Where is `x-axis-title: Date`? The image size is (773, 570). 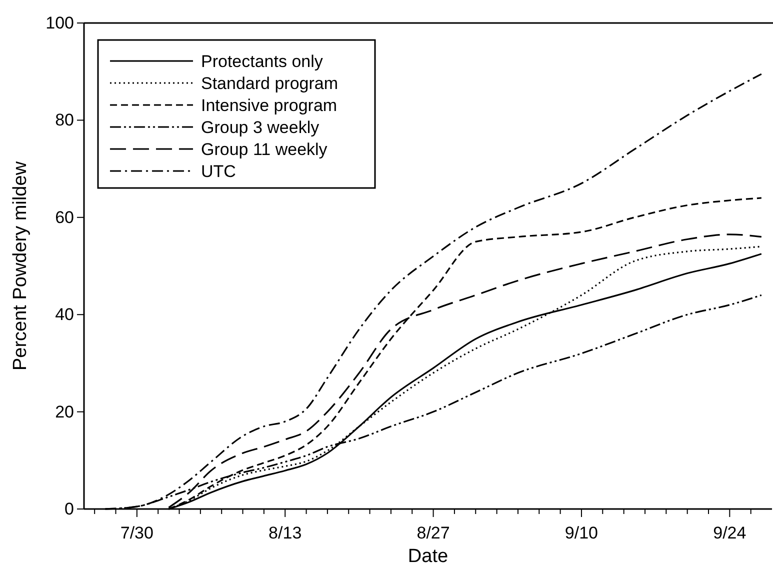 x-axis-title: Date is located at coordinates (428, 556).